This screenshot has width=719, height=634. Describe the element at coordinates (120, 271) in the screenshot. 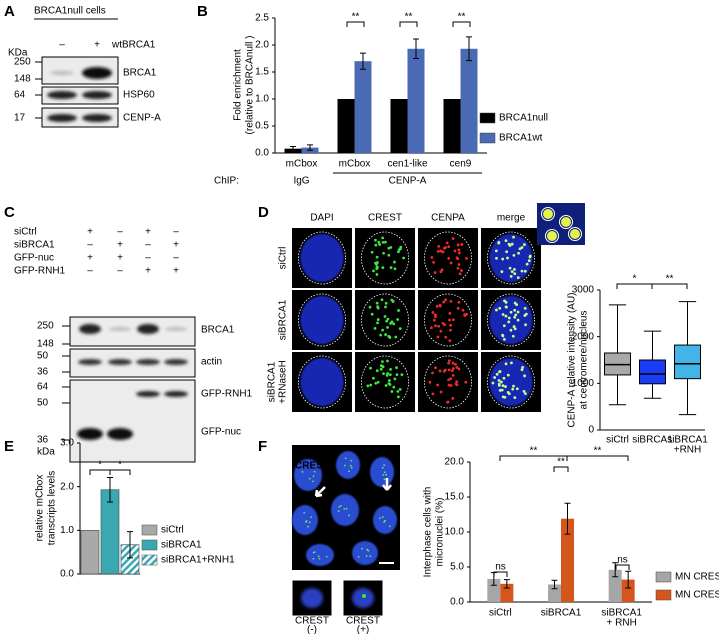

I see `sign: –` at that location.